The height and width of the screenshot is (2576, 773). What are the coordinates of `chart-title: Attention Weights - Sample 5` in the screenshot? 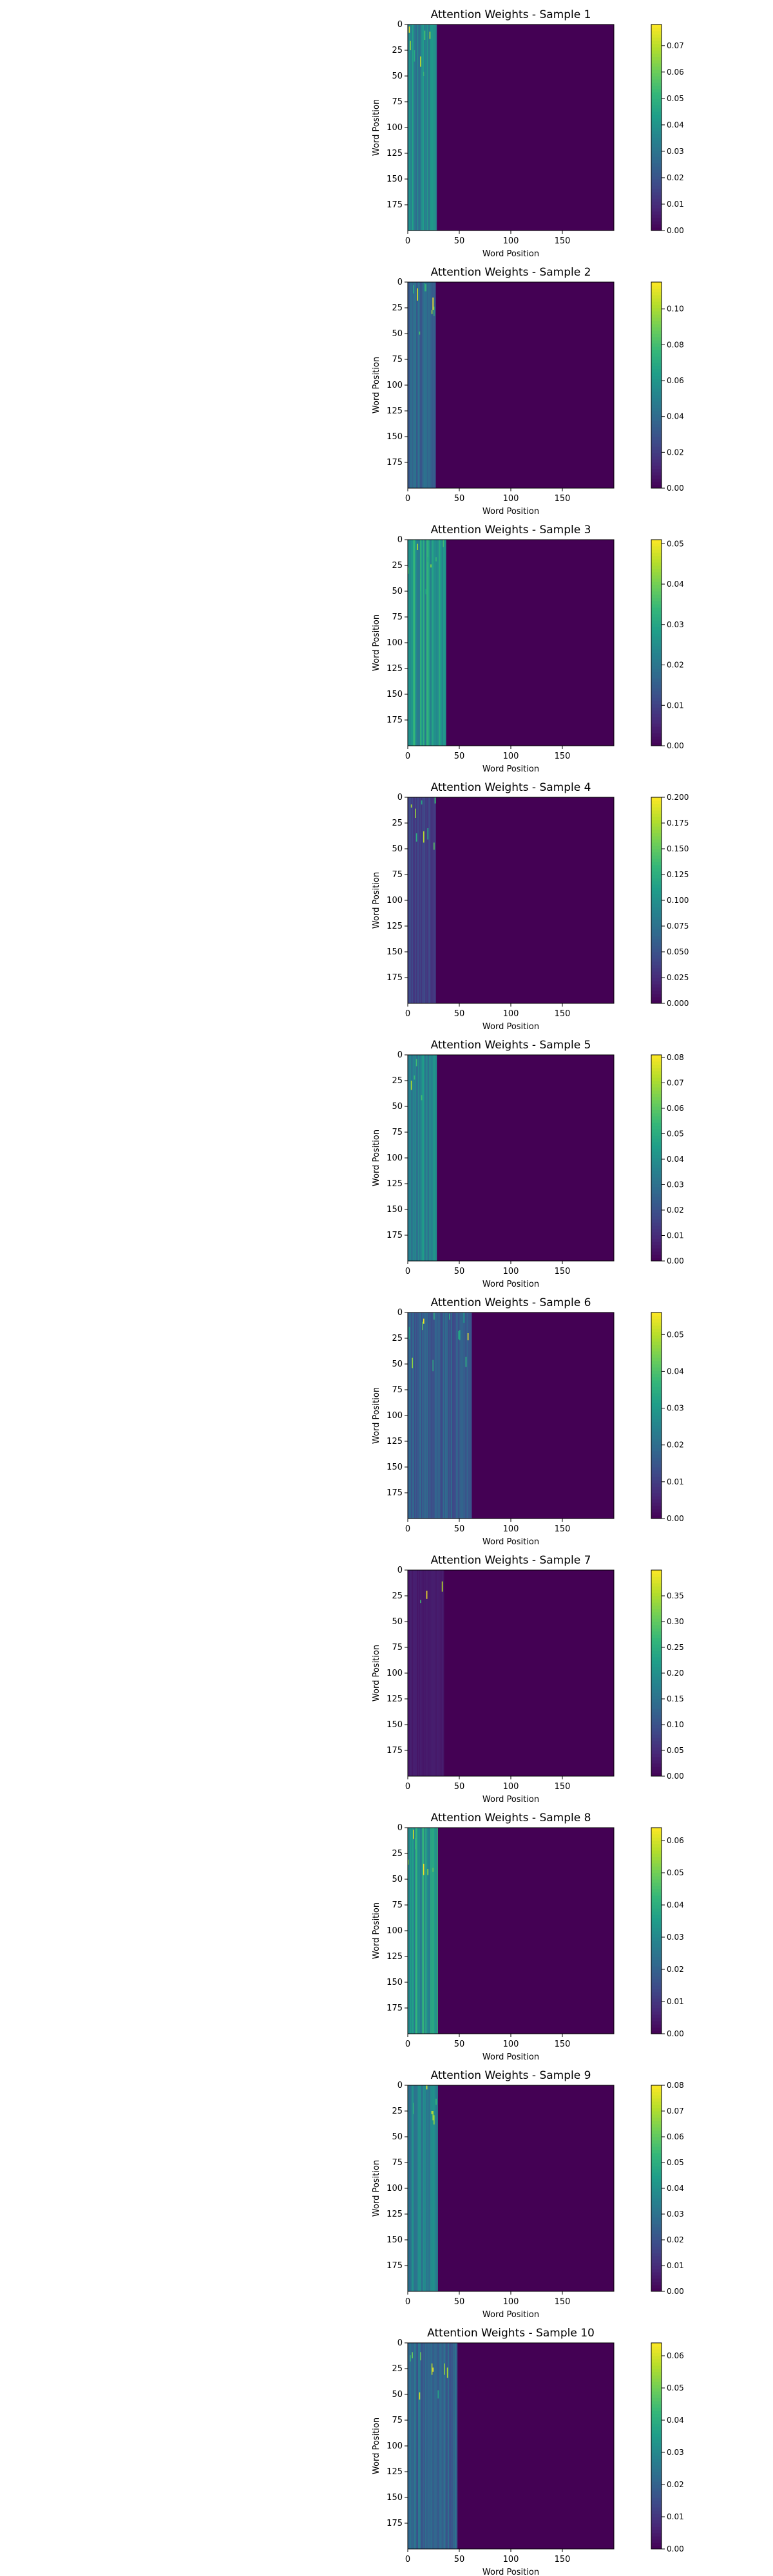 It's located at (511, 1045).